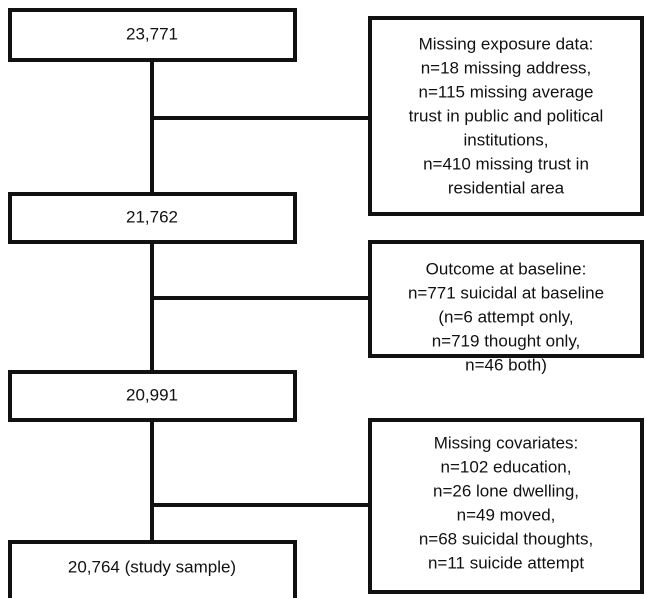  I want to click on exclusion-text: n=719 thought only,, so click(506, 340).